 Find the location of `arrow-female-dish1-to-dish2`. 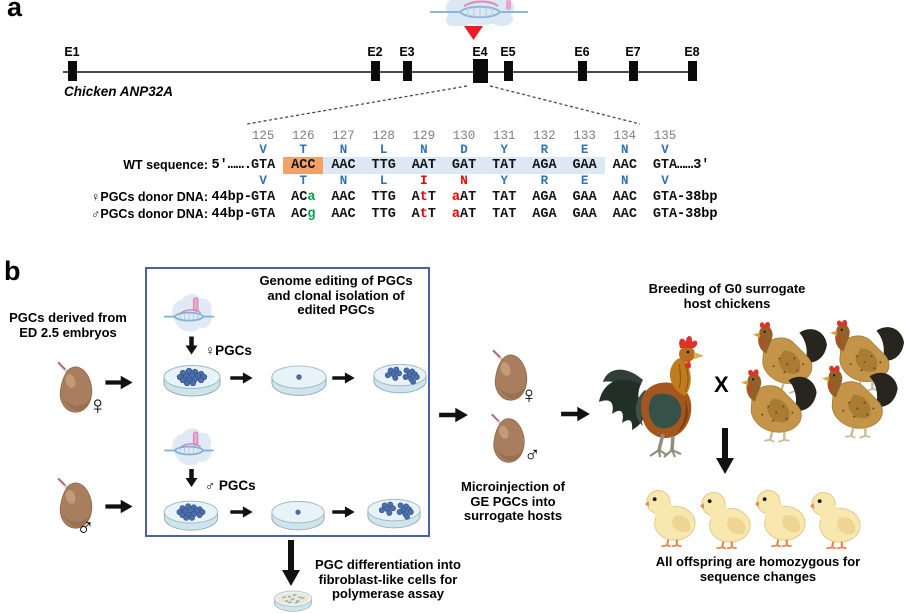

arrow-female-dish1-to-dish2 is located at coordinates (241, 378).